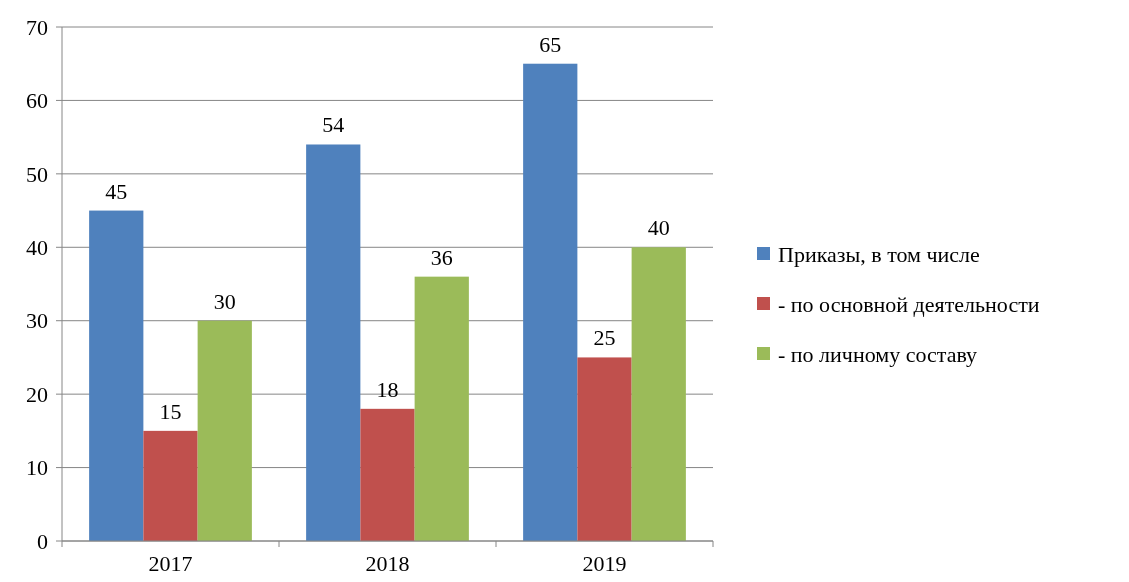 The height and width of the screenshot is (582, 1129). I want to click on y-tick-label: 0, so click(42, 541).